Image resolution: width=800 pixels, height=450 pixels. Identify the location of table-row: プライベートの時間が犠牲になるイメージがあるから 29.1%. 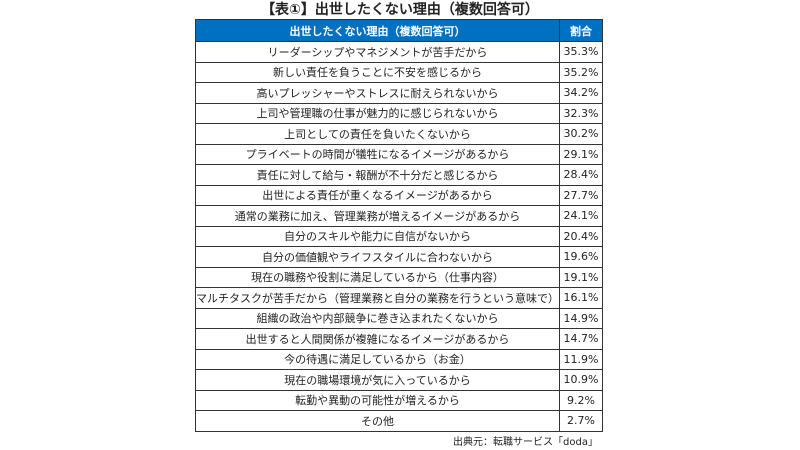
(399, 154).